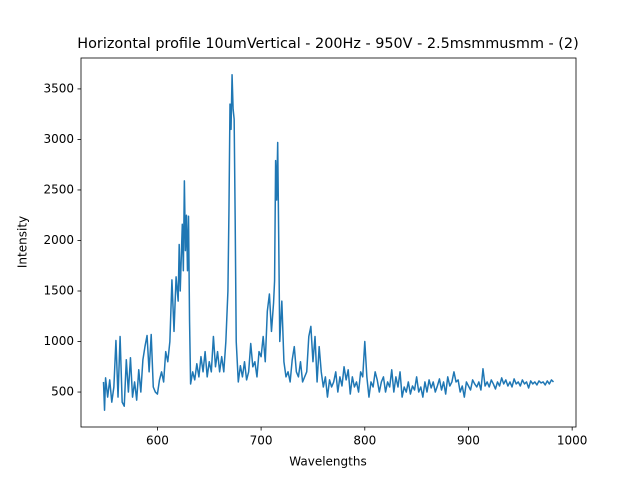 The image size is (640, 480). What do you see at coordinates (62, 392) in the screenshot?
I see `y-tick-label: 500` at bounding box center [62, 392].